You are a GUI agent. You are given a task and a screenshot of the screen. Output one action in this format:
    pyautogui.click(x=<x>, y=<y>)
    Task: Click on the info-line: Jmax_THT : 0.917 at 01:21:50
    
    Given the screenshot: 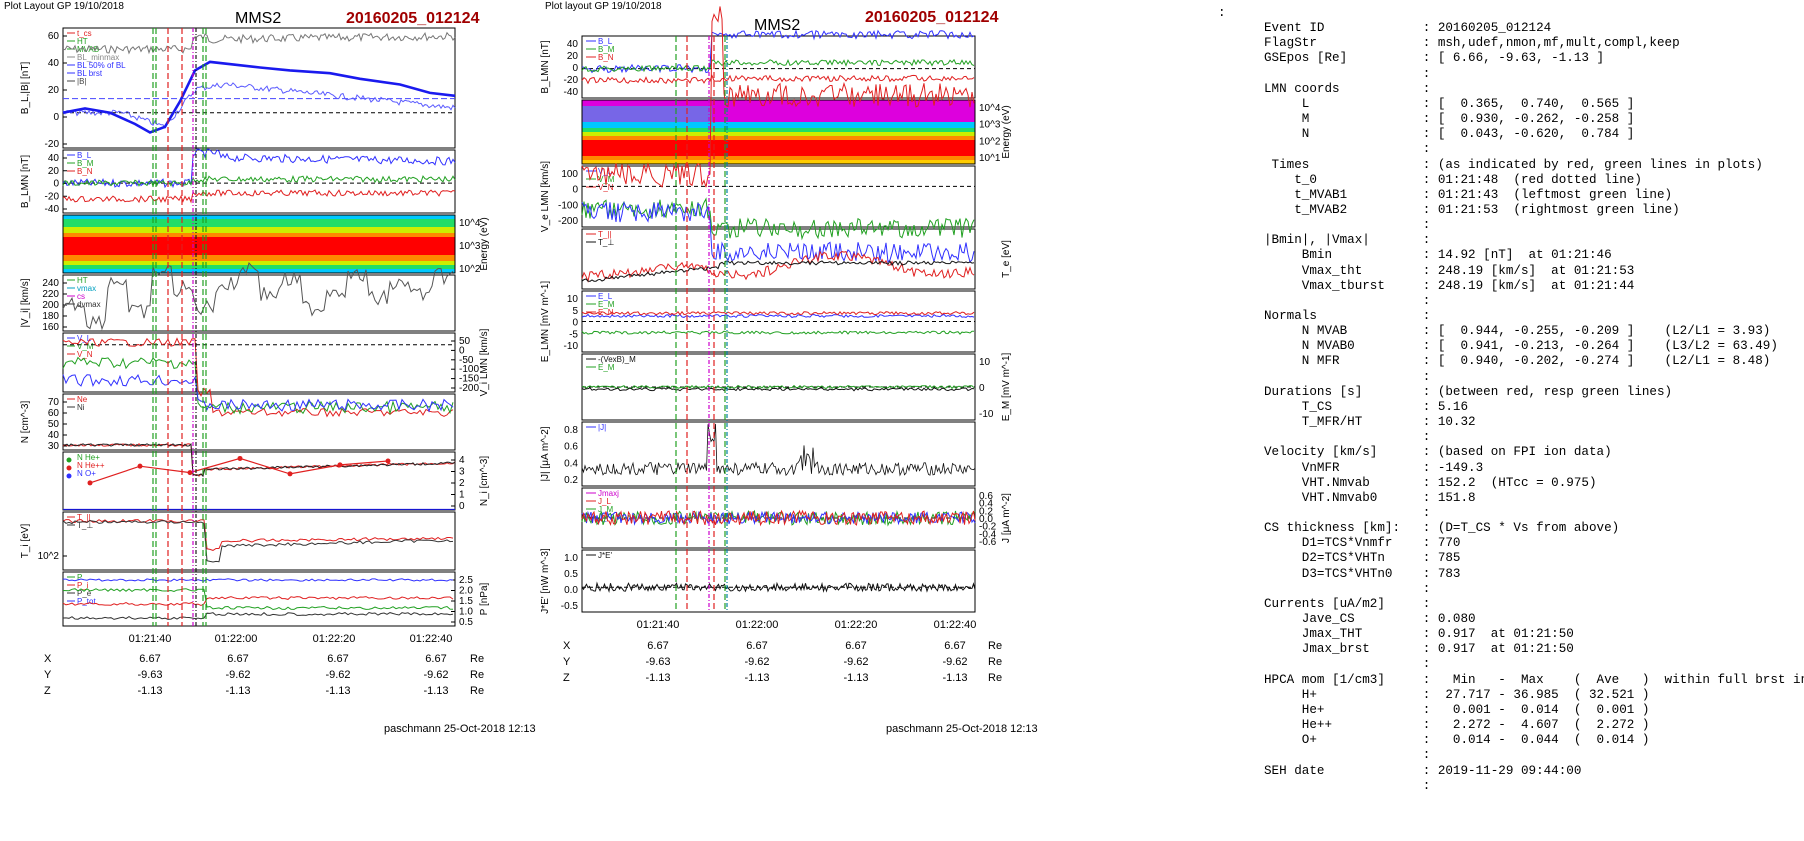 What is the action you would take?
    pyautogui.click(x=1419, y=634)
    